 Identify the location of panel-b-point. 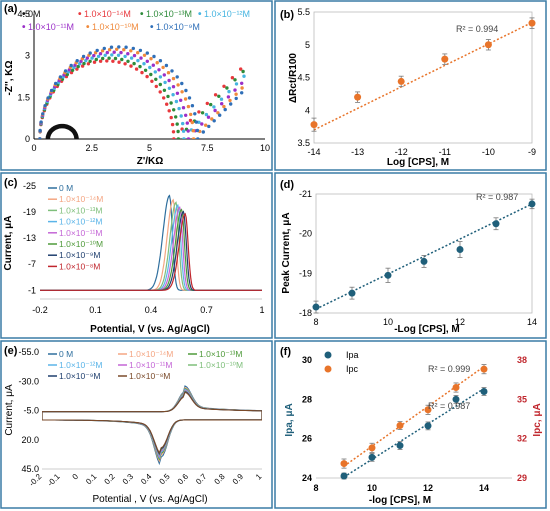
(532, 23).